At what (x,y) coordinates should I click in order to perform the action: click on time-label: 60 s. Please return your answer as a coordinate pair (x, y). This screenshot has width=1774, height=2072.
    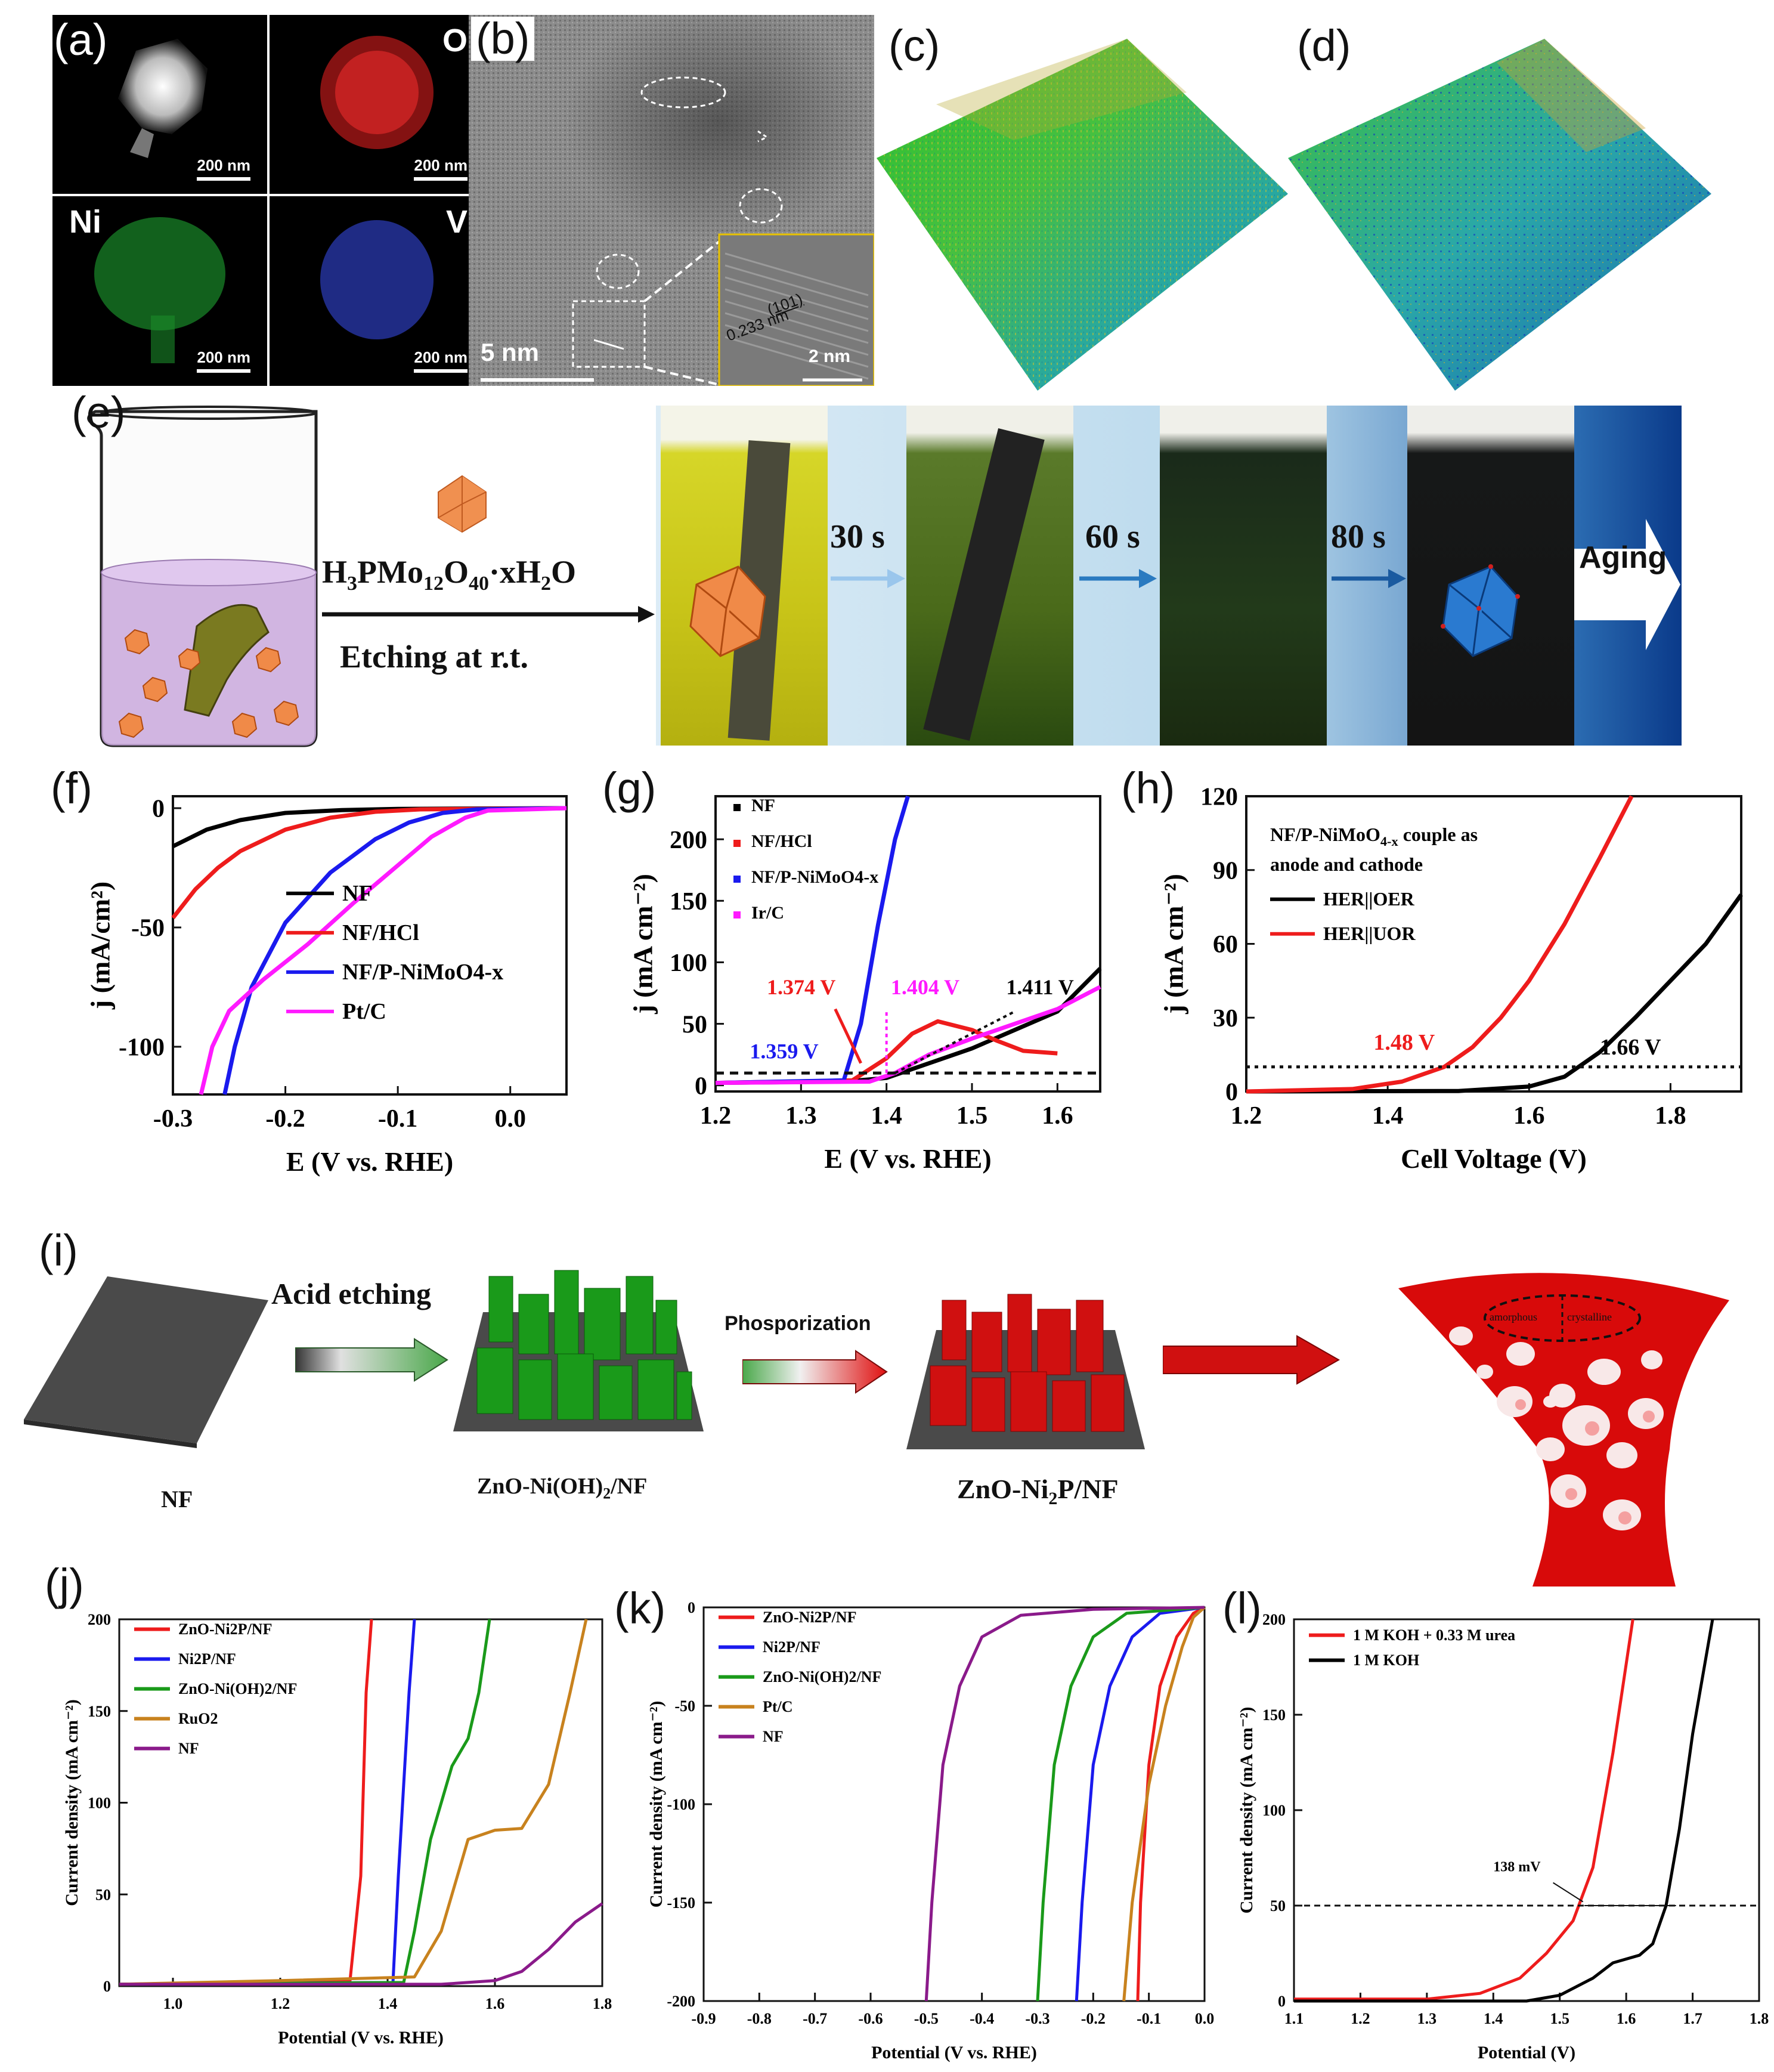
    Looking at the image, I should click on (1112, 536).